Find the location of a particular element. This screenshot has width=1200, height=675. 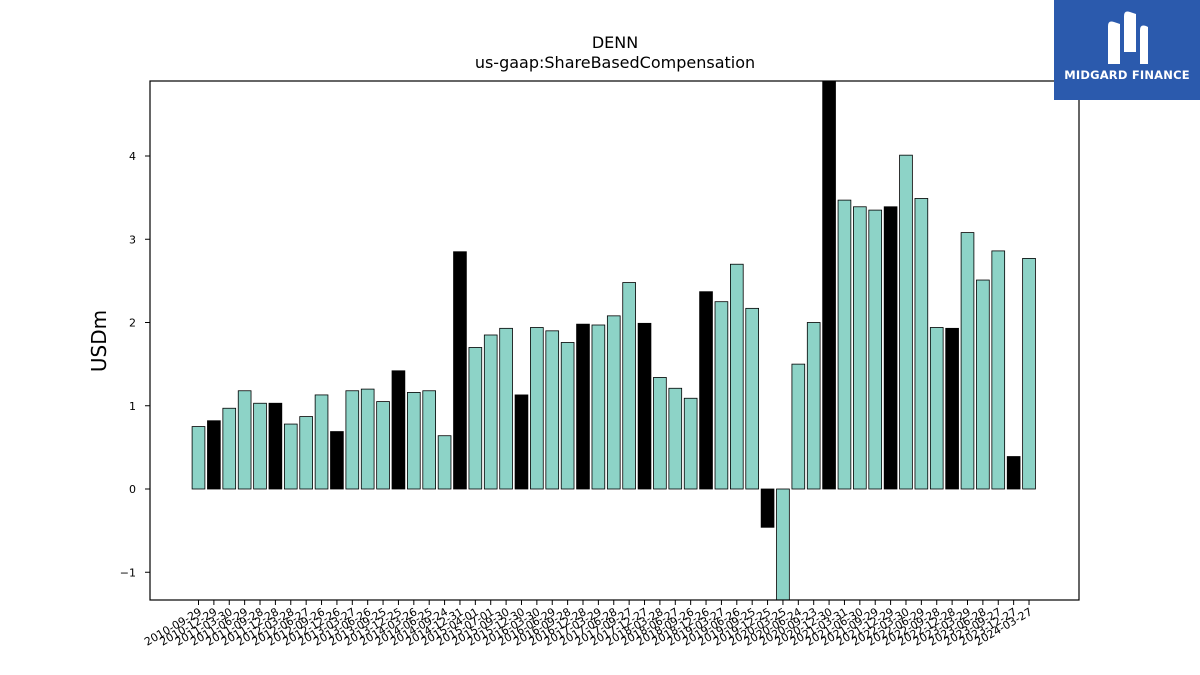

y-tick-label: 1 is located at coordinates (132, 406).